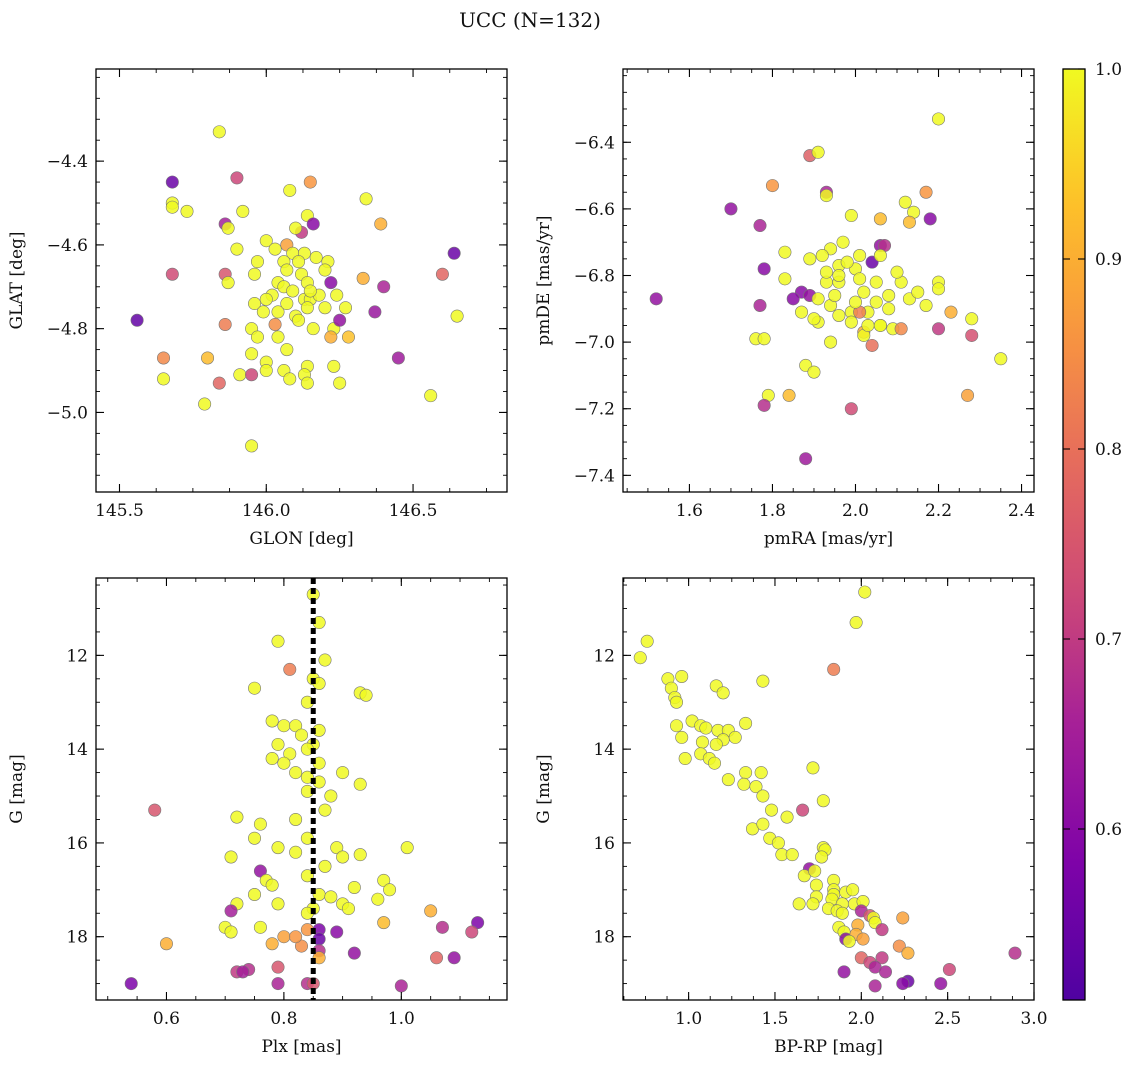  Describe the element at coordinates (604, 844) in the screenshot. I see `y-tick-label: 16` at that location.